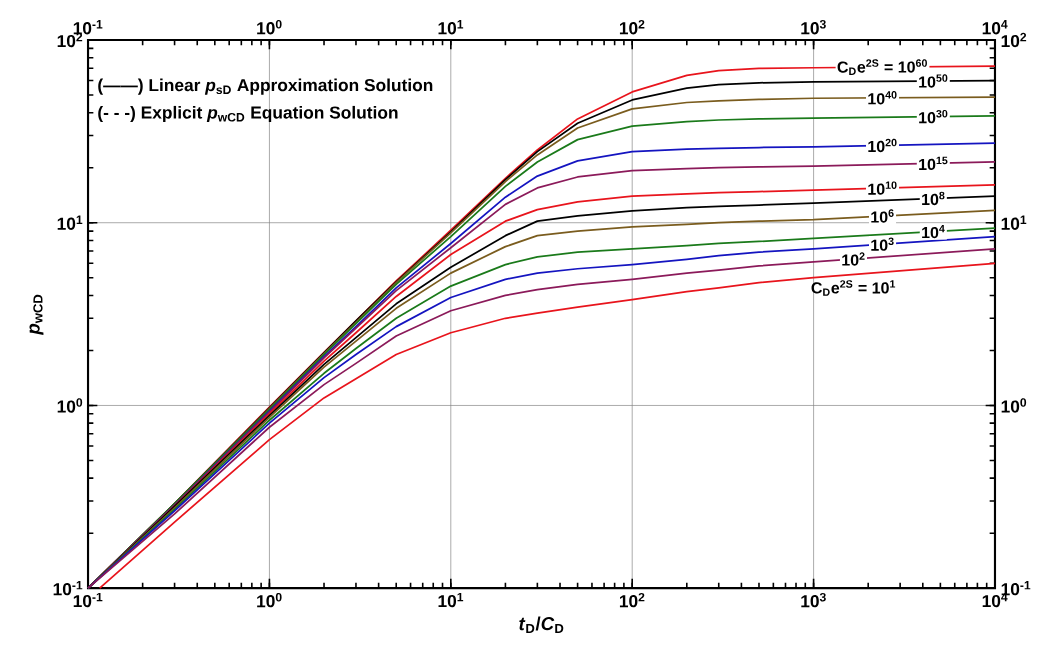  Describe the element at coordinates (813, 600) in the screenshot. I see `text: 10$^{3}$` at that location.